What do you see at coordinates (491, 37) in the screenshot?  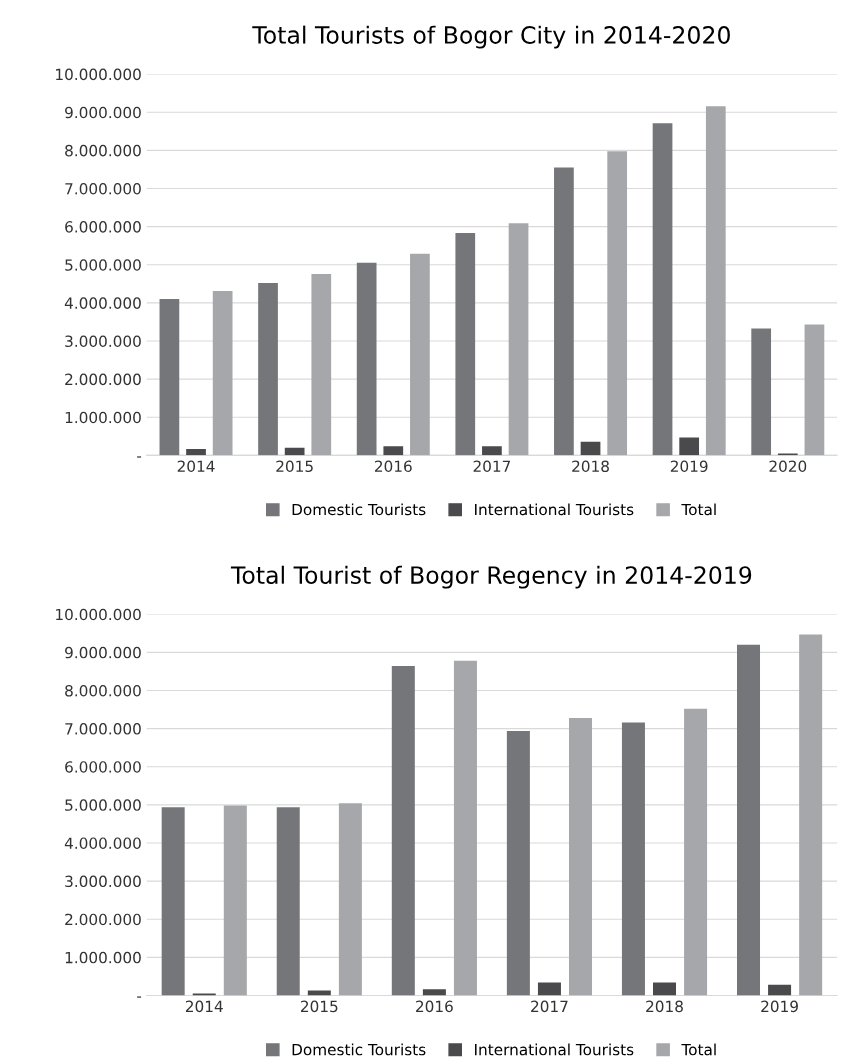 I see `chart-title: Total Tourists of Bogor City in 2014-2020` at bounding box center [491, 37].